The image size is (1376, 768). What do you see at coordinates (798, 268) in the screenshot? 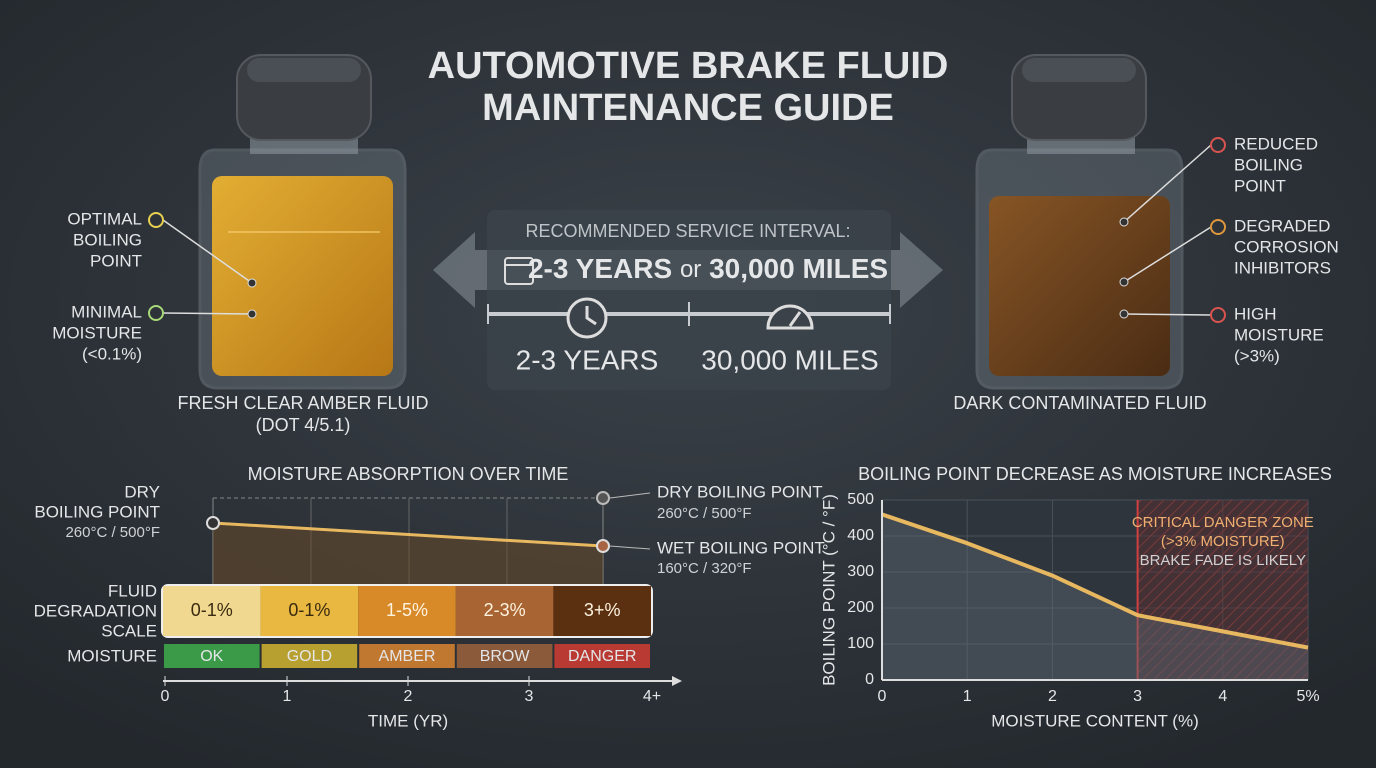
I see `interval: 30,000 MILES` at bounding box center [798, 268].